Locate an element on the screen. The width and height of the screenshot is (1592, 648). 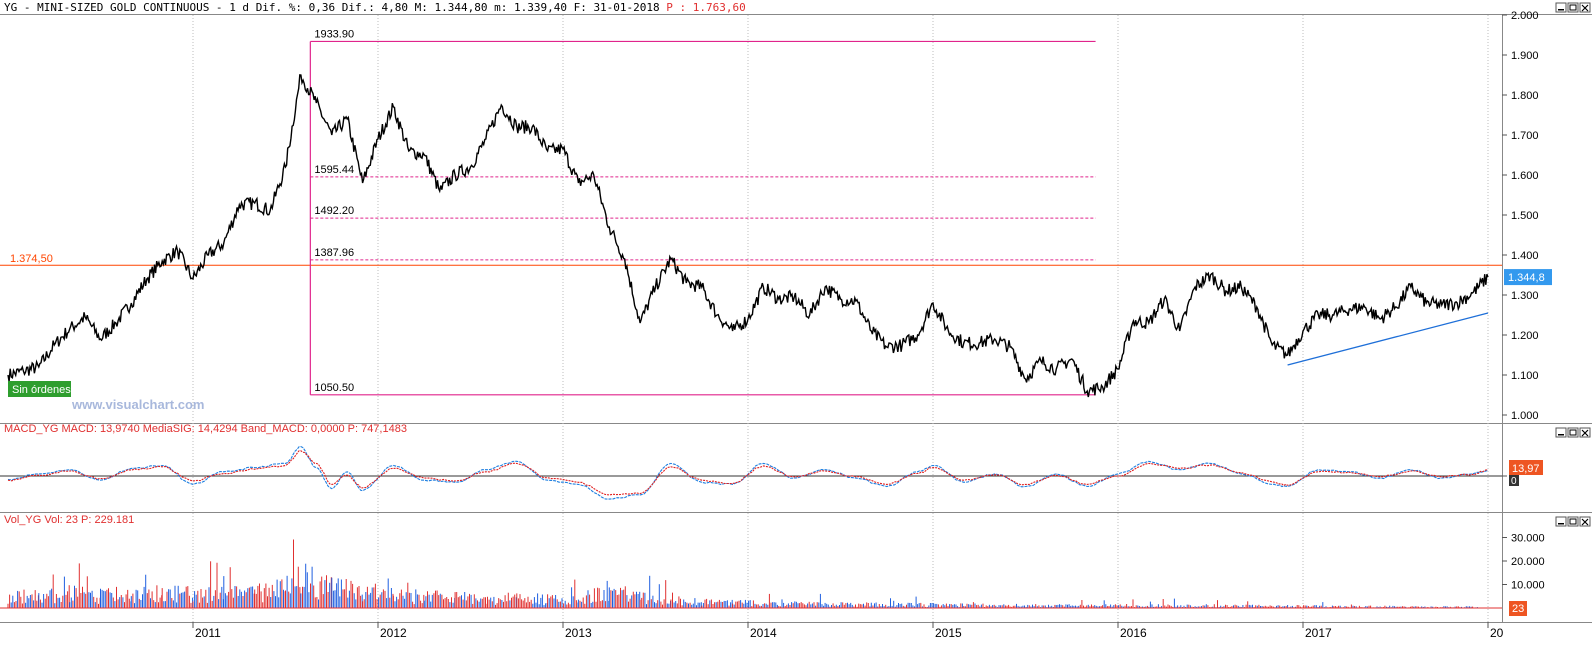
macd-signal-line is located at coordinates (748, 473).